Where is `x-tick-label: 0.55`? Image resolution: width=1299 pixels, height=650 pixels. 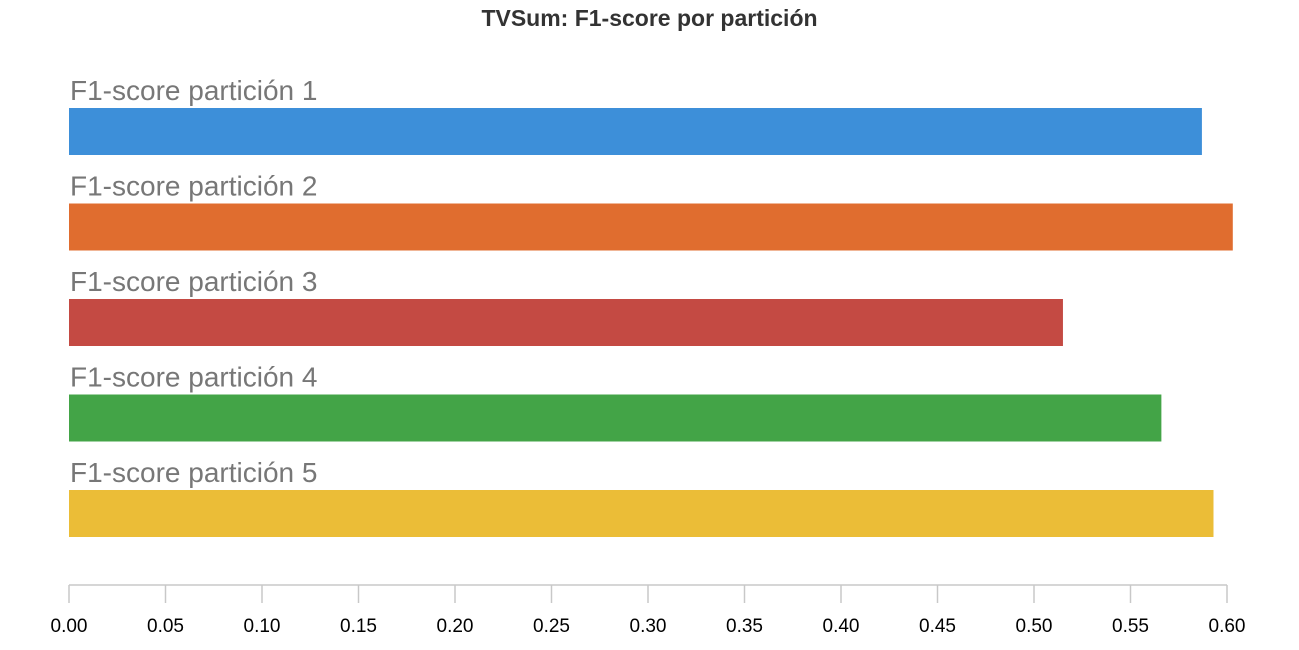
x-tick-label: 0.55 is located at coordinates (1130, 626).